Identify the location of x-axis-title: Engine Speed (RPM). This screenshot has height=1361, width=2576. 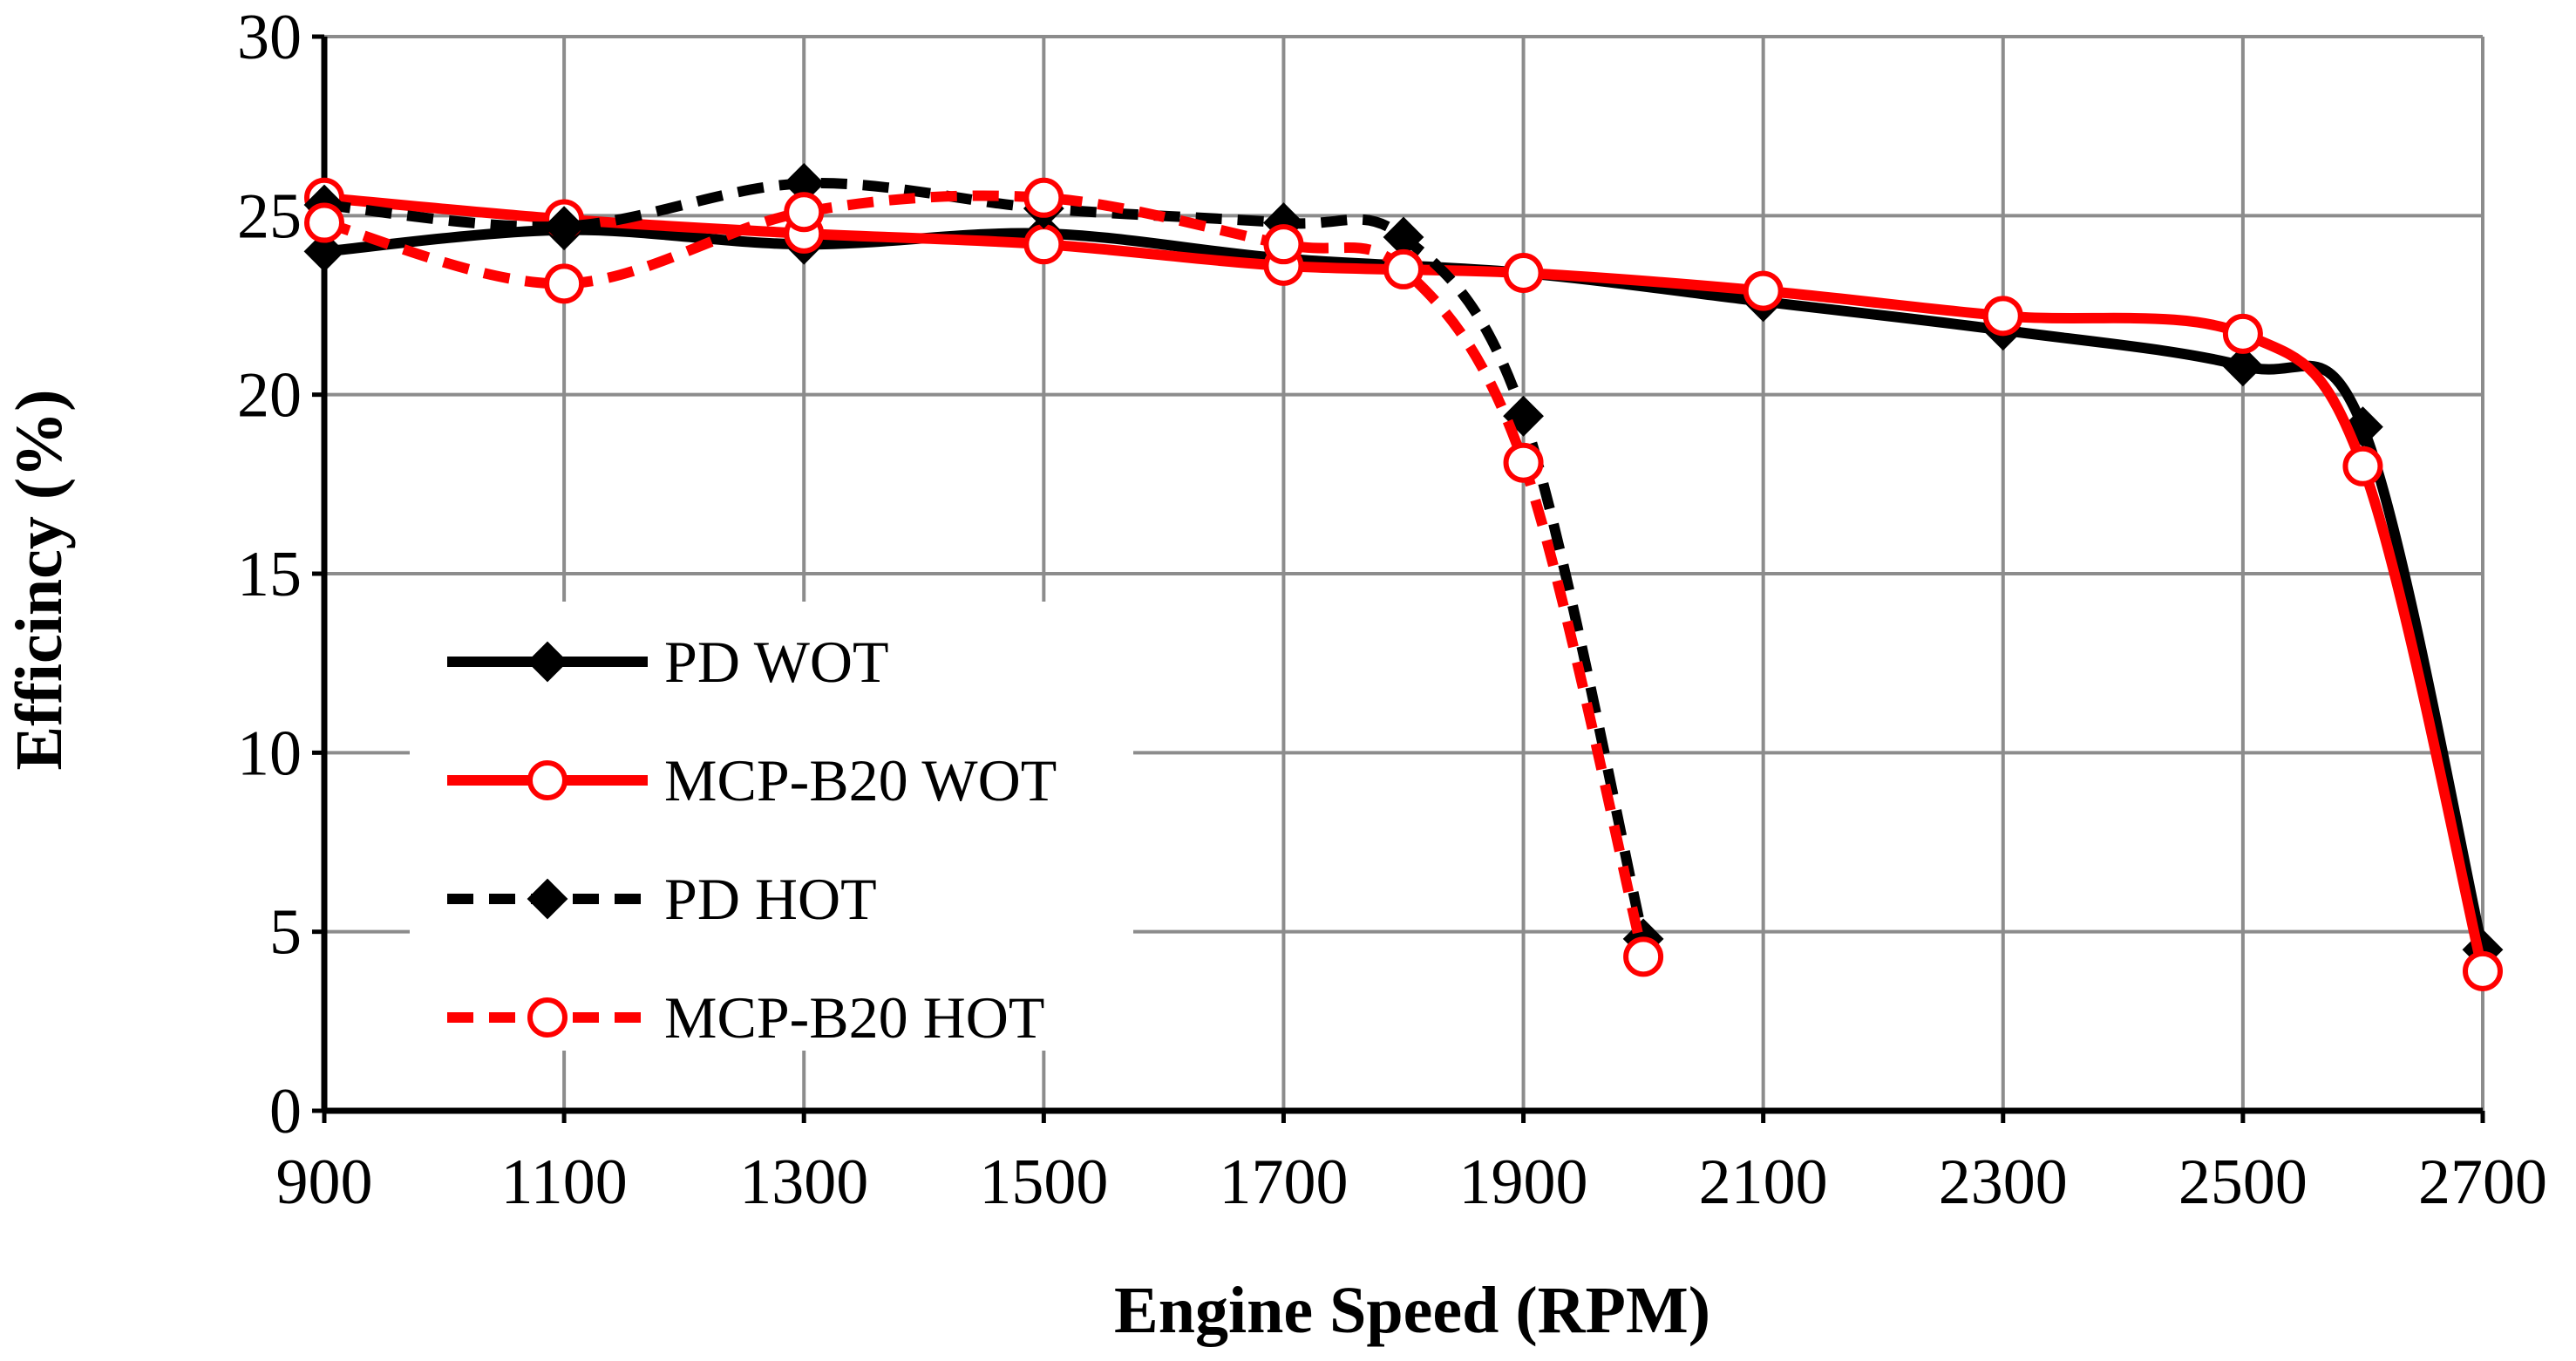
(1412, 1310).